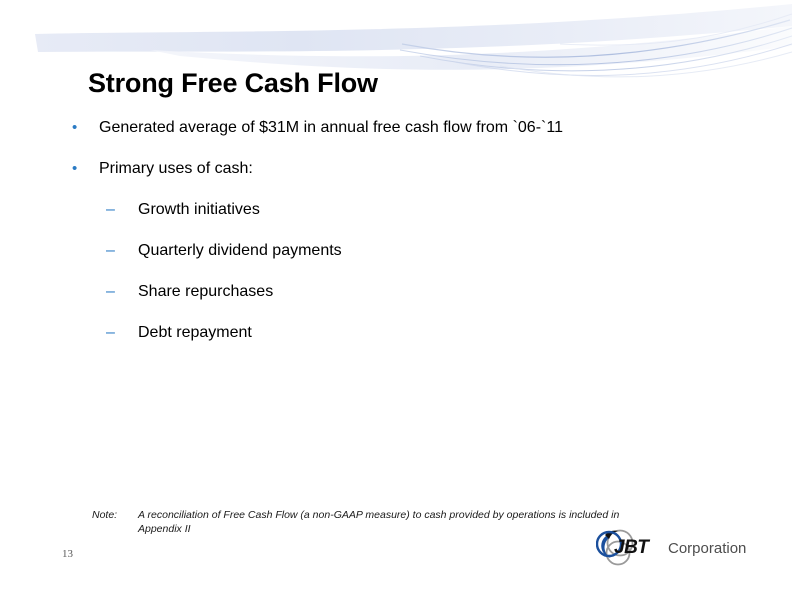 Image resolution: width=792 pixels, height=612 pixels. I want to click on sub-bullet-text: Growth initiatives, so click(199, 209).